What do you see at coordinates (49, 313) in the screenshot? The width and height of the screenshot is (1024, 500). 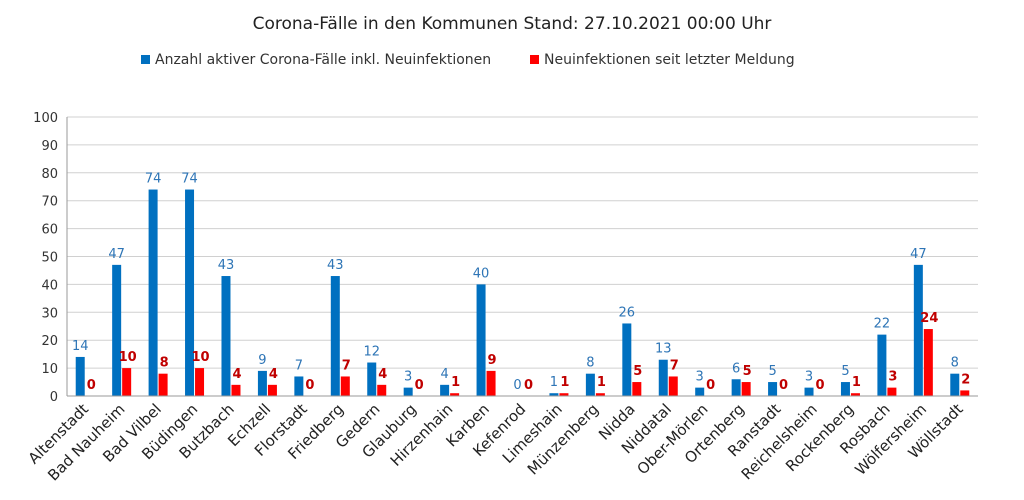 I see `y-tick-label: 30` at bounding box center [49, 313].